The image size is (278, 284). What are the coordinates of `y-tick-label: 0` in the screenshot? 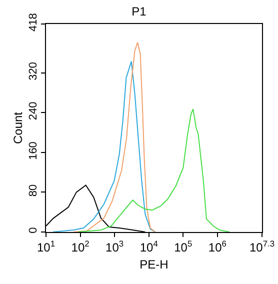 It's located at (34, 230).